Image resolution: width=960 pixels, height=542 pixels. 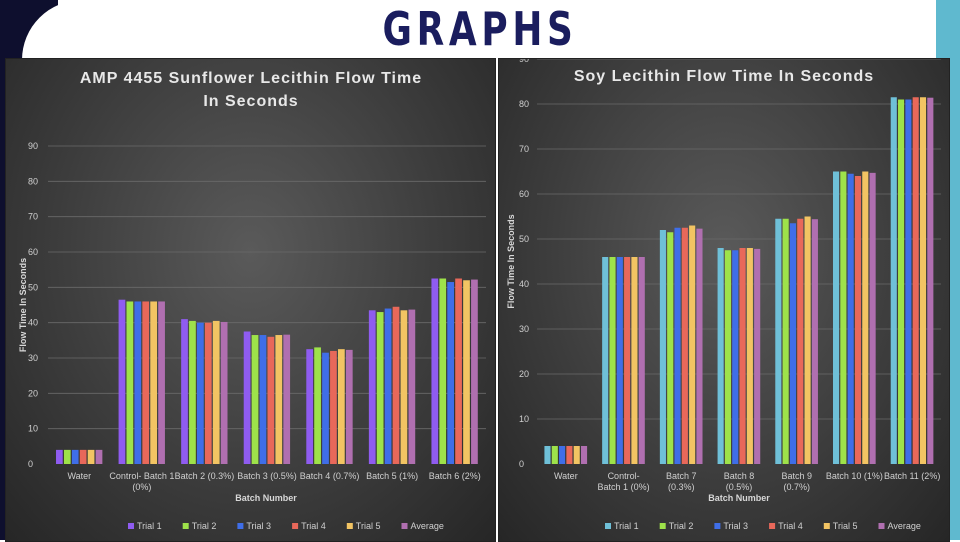 I want to click on chart-title: Soy Lecithin Flow Time In Seconds, so click(x=724, y=76).